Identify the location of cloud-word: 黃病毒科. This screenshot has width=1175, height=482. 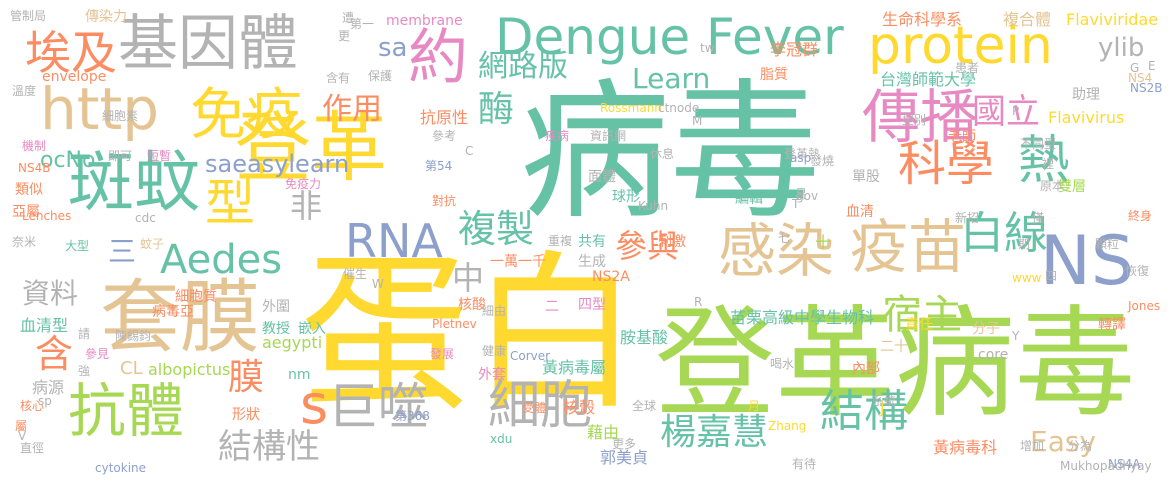
(965, 447).